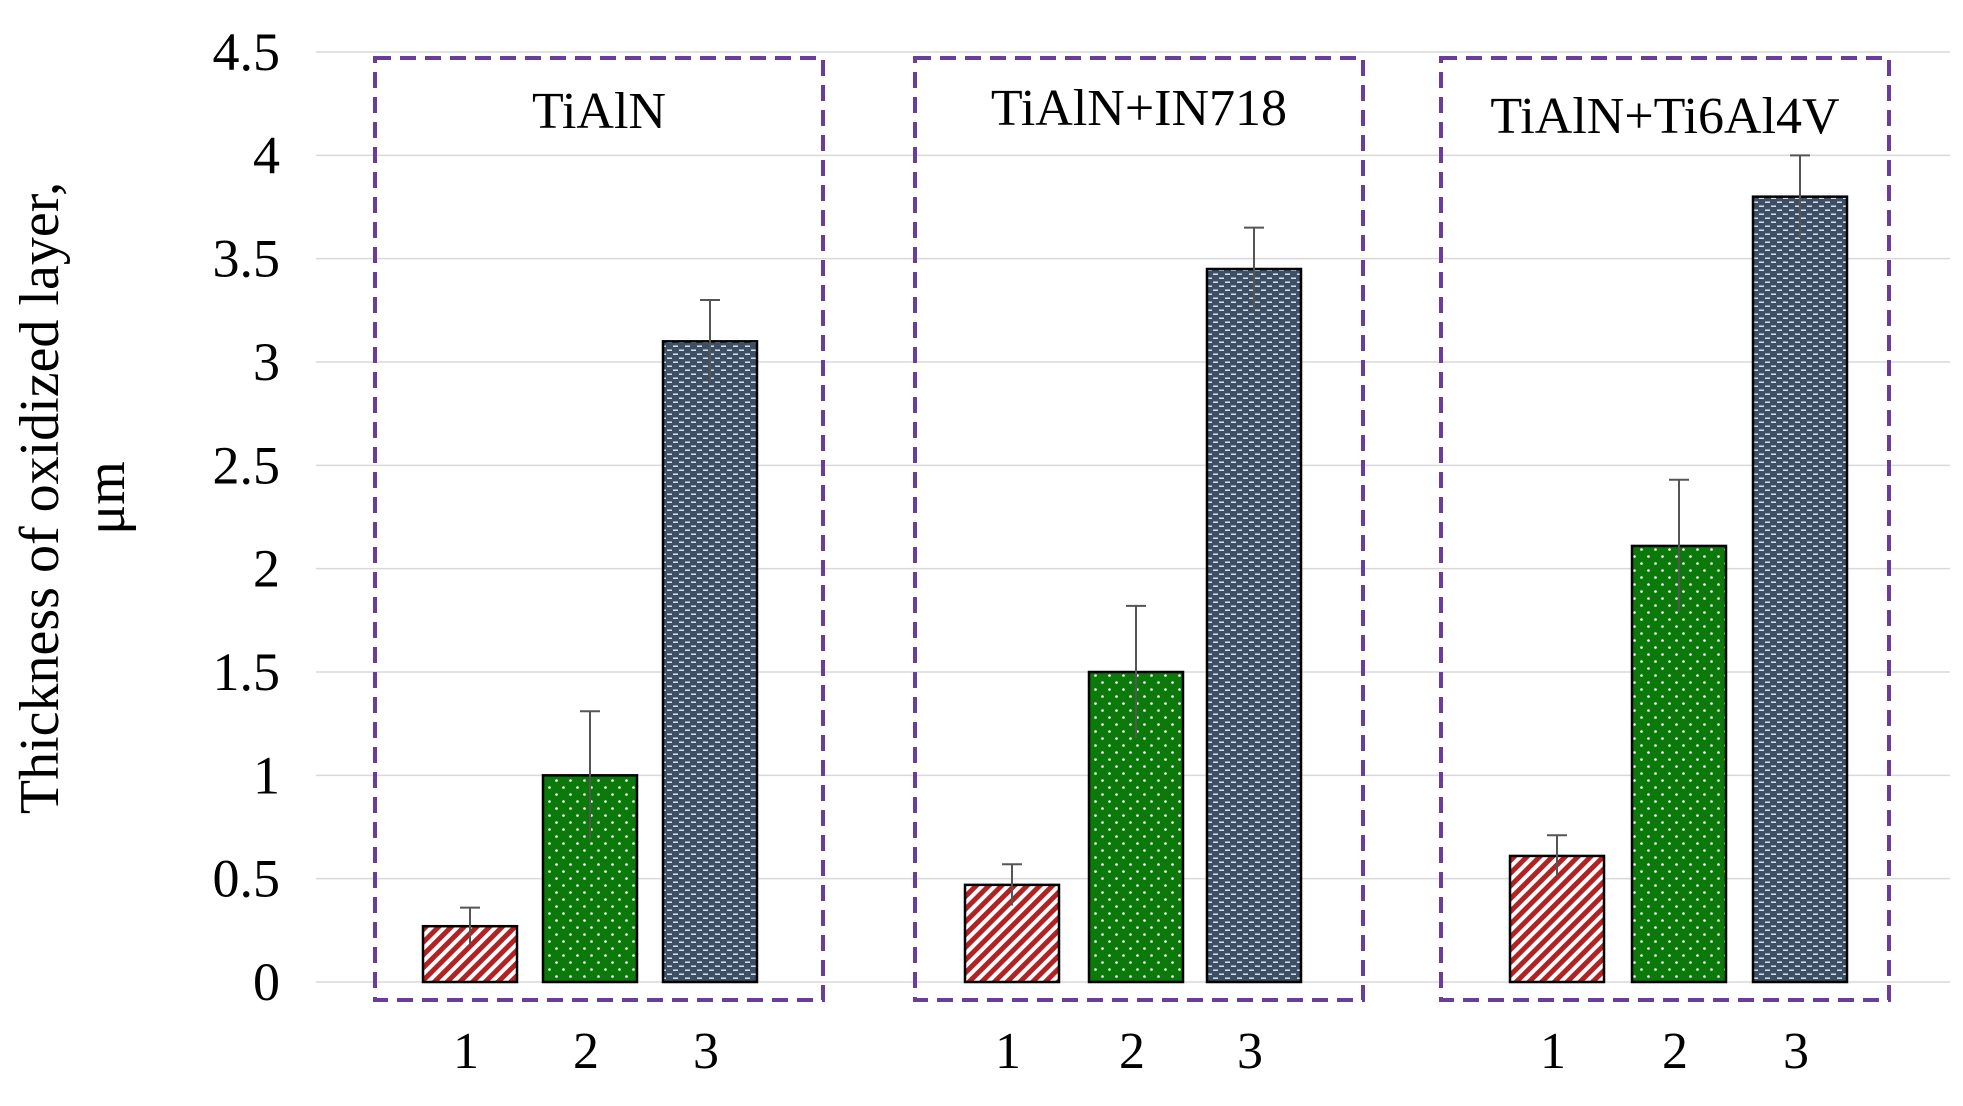 Image resolution: width=1963 pixels, height=1106 pixels. I want to click on y-tick-label: 3, so click(266, 362).